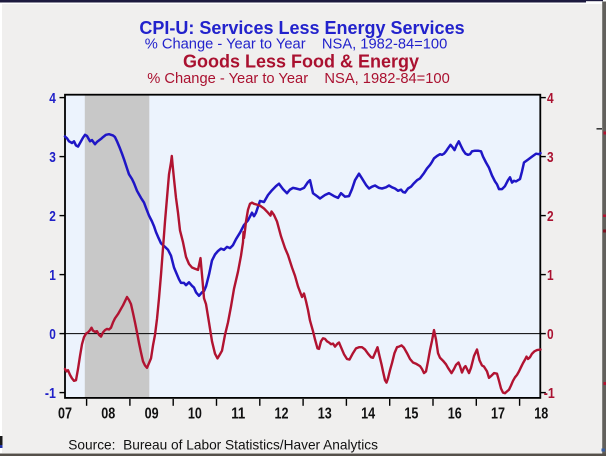  What do you see at coordinates (325, 414) in the screenshot?
I see `svg-text: 13` at bounding box center [325, 414].